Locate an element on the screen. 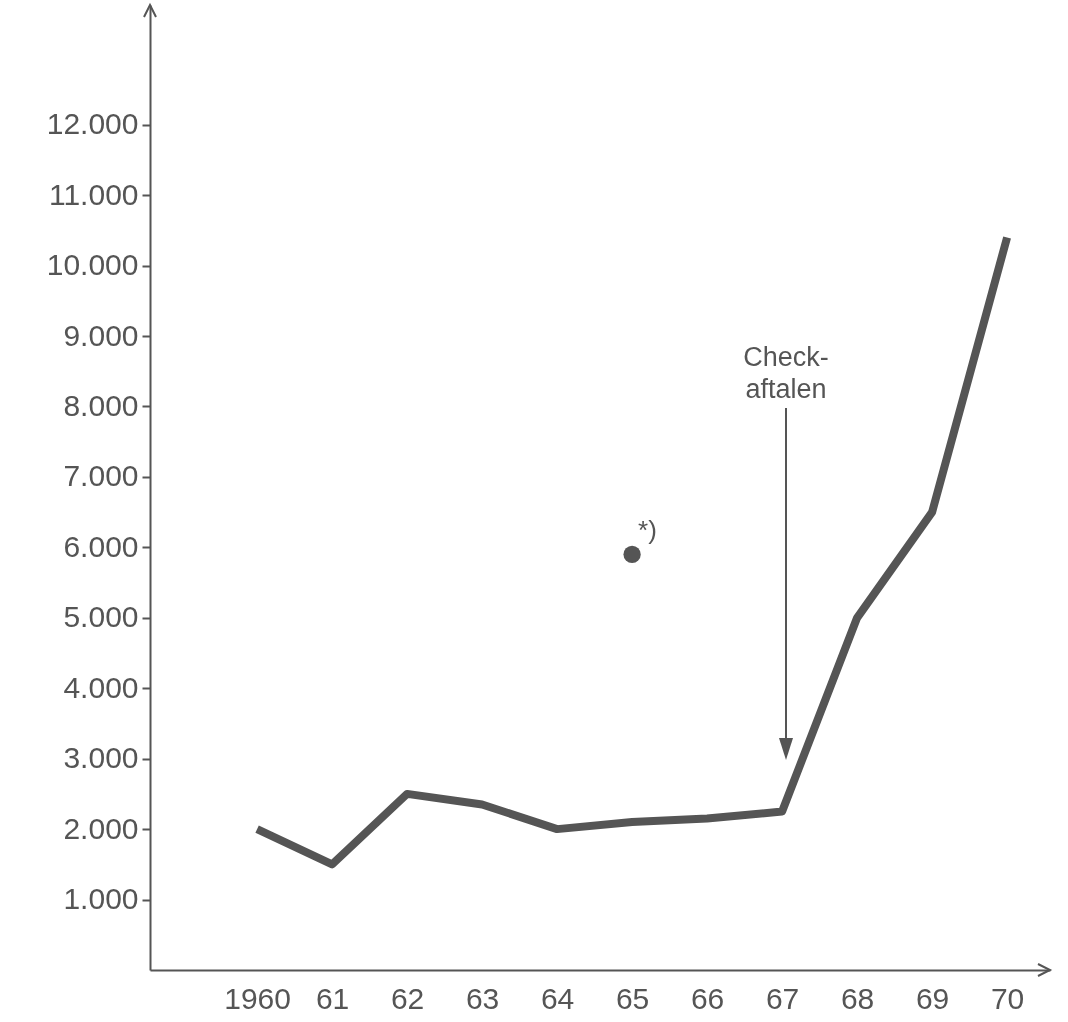 The width and height of the screenshot is (1068, 1022). y-tick-label: 9.000 is located at coordinates (101, 335).